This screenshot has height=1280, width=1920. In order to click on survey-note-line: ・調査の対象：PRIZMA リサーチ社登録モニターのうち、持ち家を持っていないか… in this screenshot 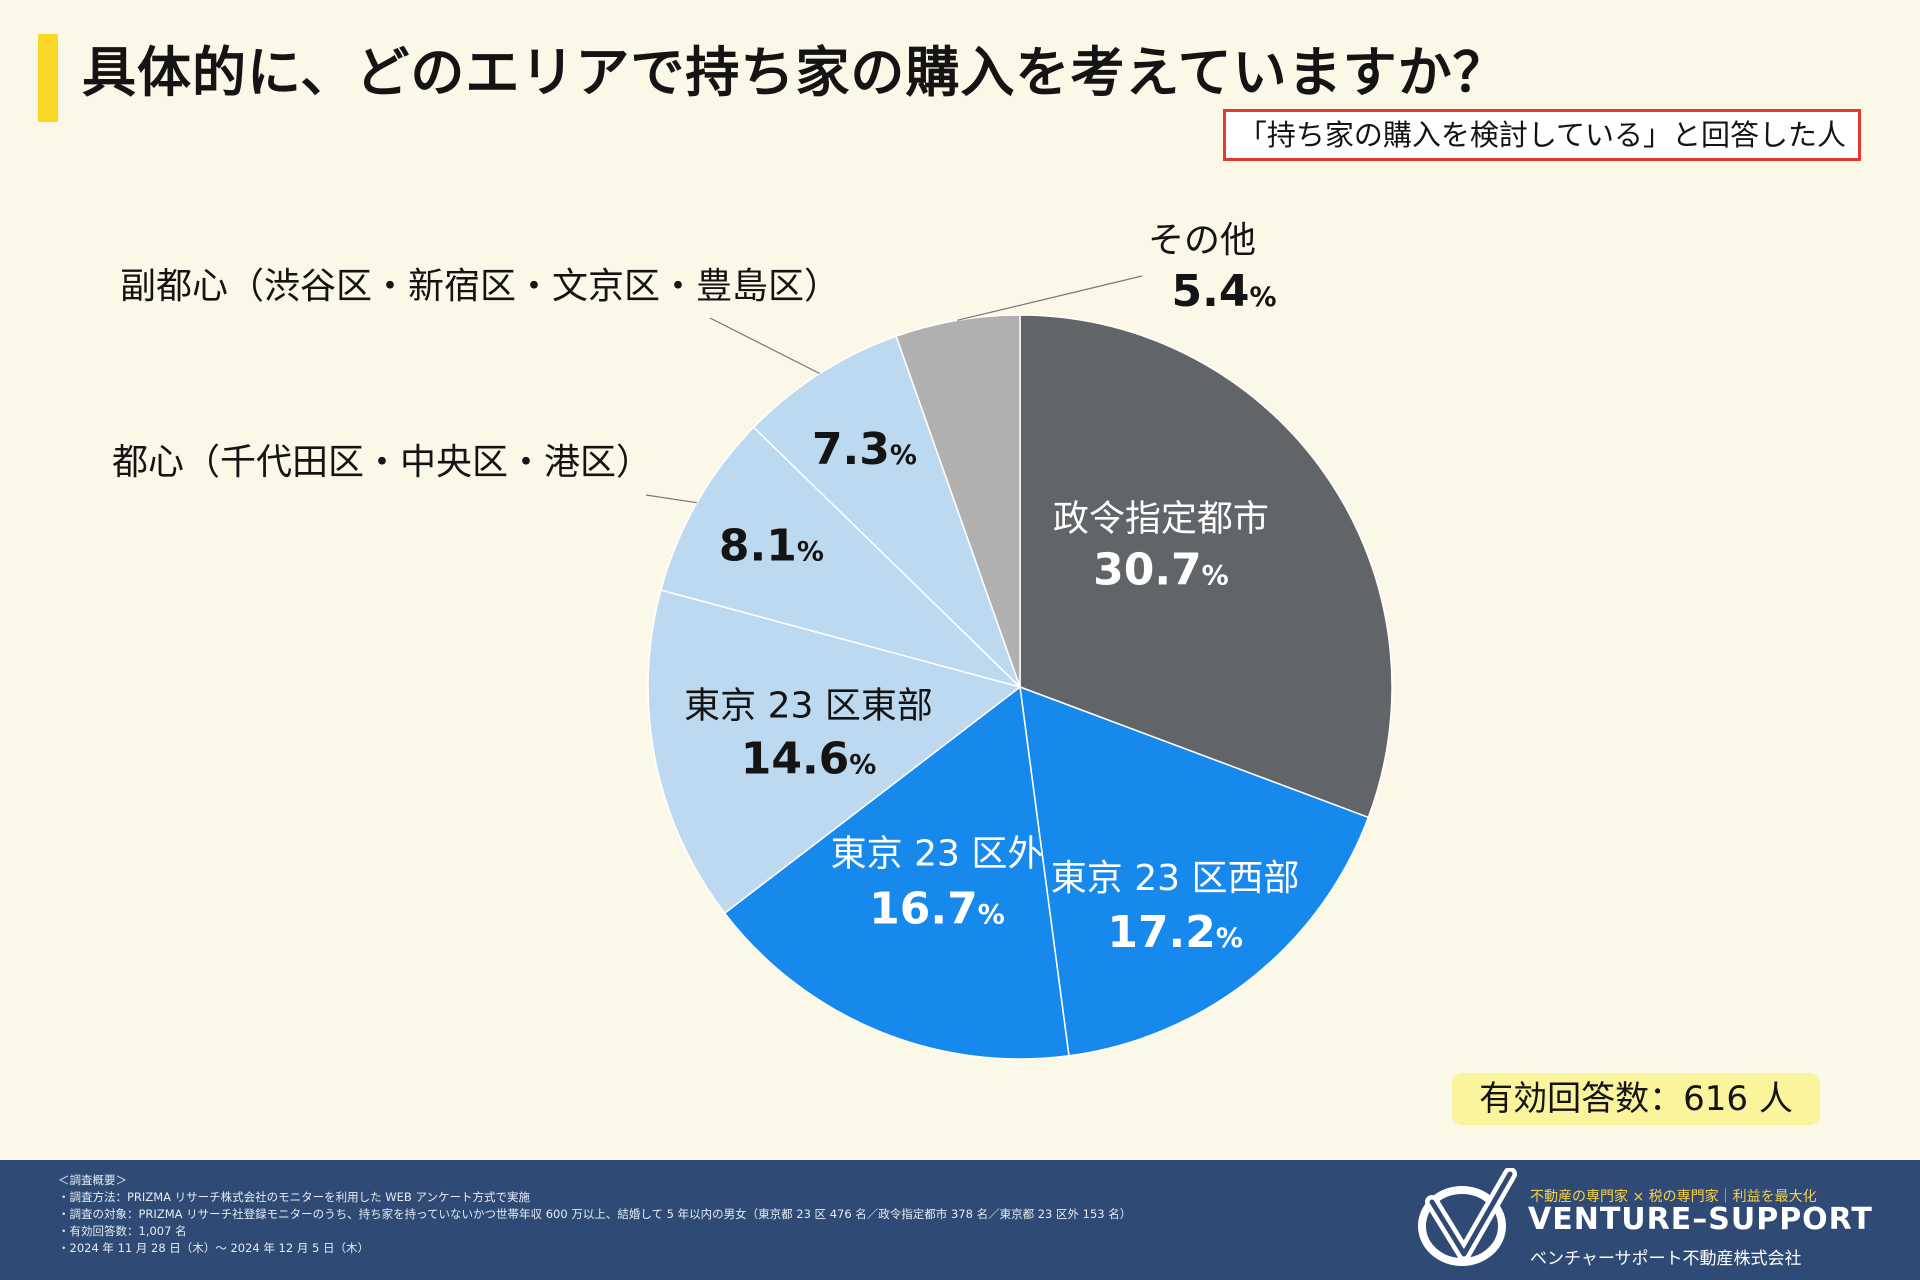, I will do `click(595, 1214)`.